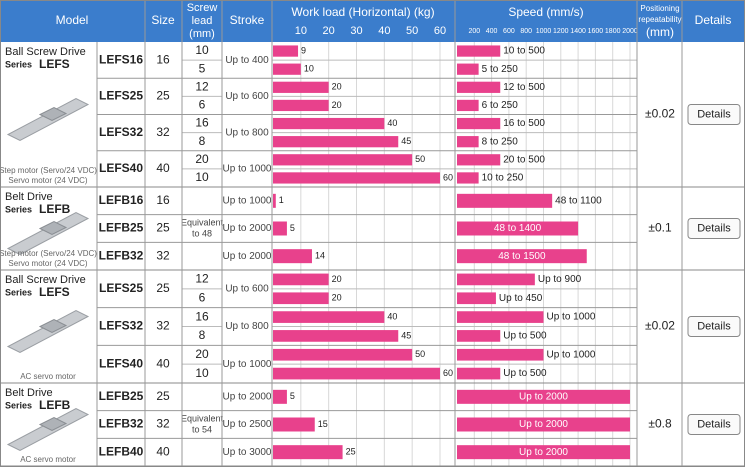 The height and width of the screenshot is (468, 745). What do you see at coordinates (659, 19) in the screenshot?
I see `header-positioning: repeatability` at bounding box center [659, 19].